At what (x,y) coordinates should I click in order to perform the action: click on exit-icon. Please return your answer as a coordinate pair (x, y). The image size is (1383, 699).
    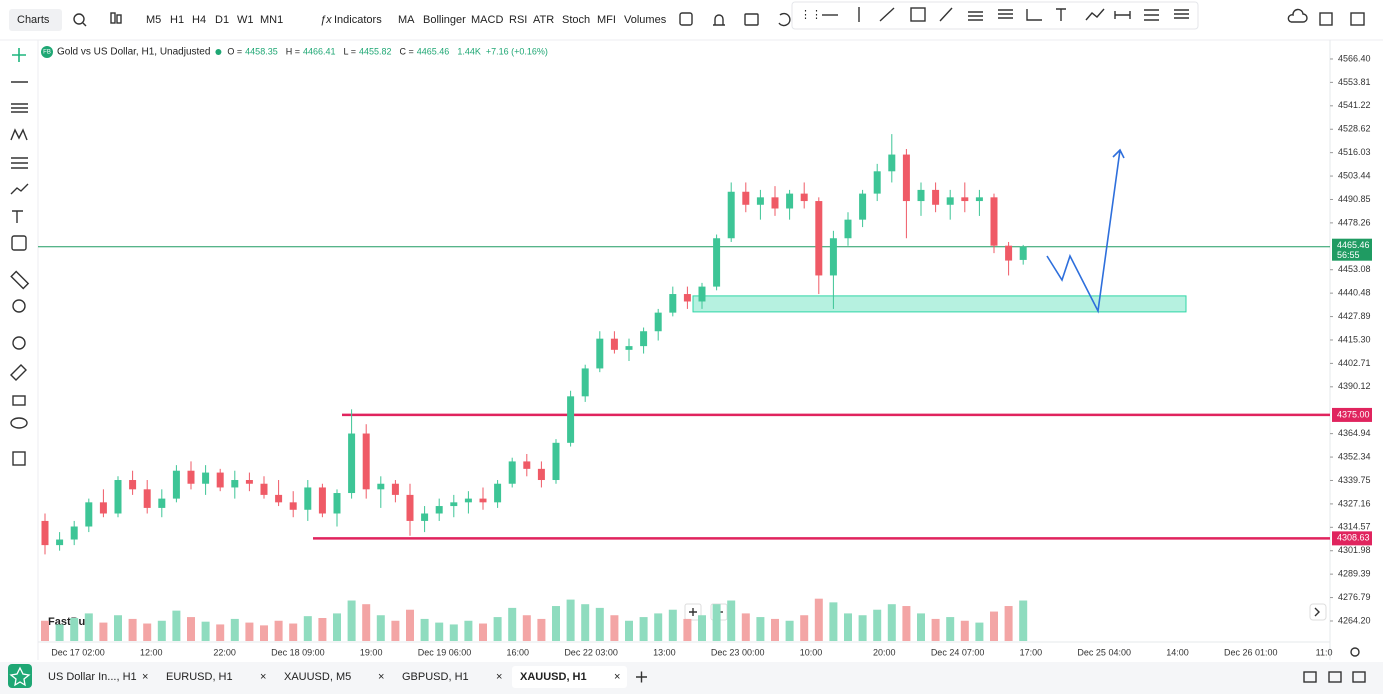
    Looking at the image, I should click on (1357, 19).